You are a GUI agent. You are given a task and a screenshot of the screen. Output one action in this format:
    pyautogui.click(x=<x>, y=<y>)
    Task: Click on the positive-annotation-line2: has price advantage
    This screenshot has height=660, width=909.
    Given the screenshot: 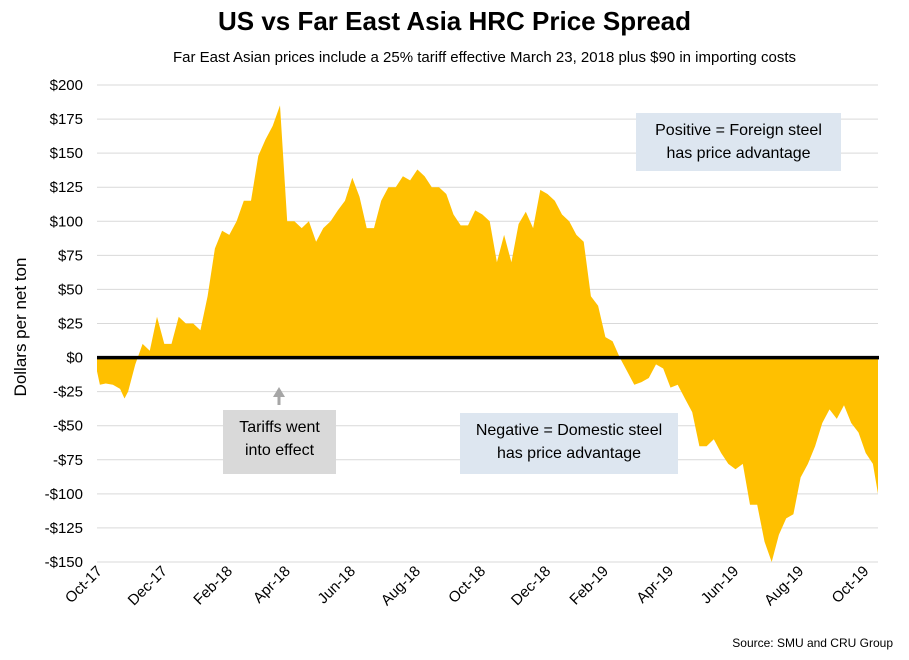 What is the action you would take?
    pyautogui.click(x=738, y=153)
    